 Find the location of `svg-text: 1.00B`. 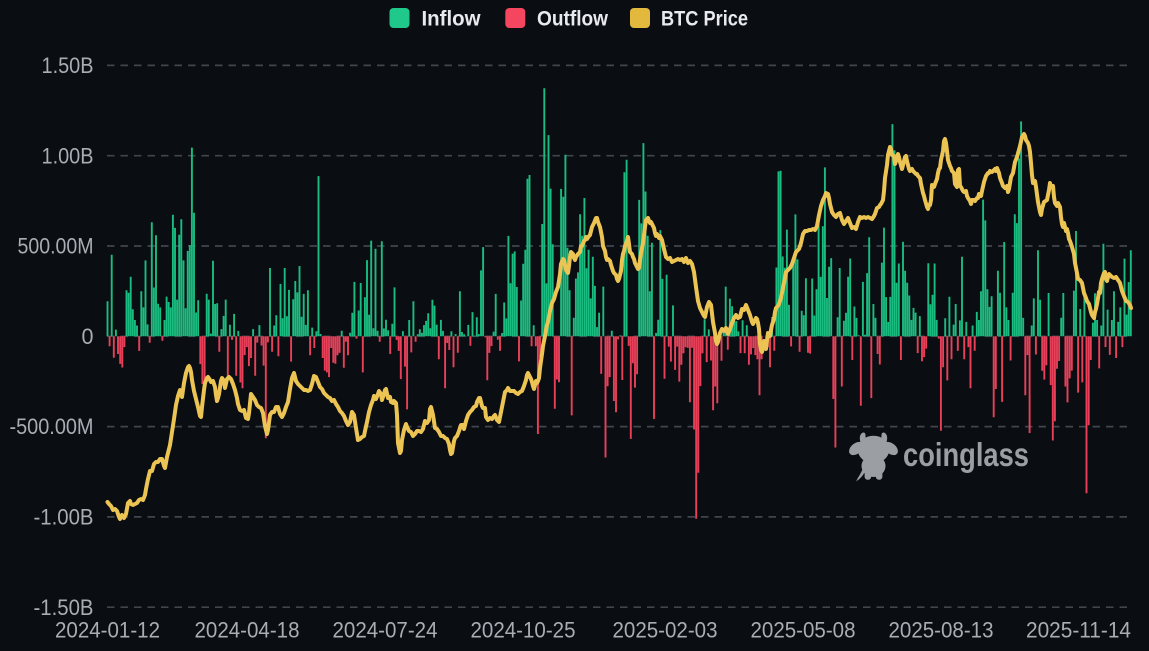

svg-text: 1.00B is located at coordinates (68, 155).